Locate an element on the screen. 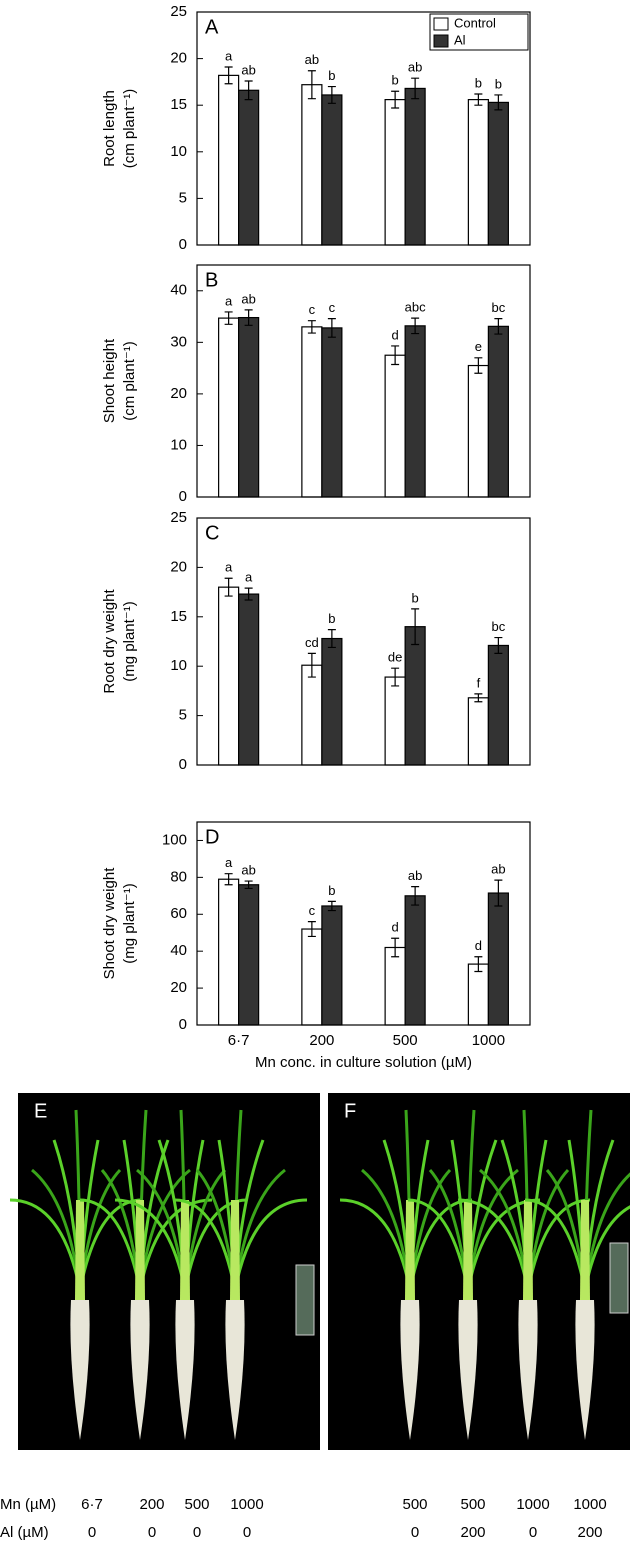 Image resolution: width=630 pixels, height=1546 pixels. panel-label: A is located at coordinates (212, 27).